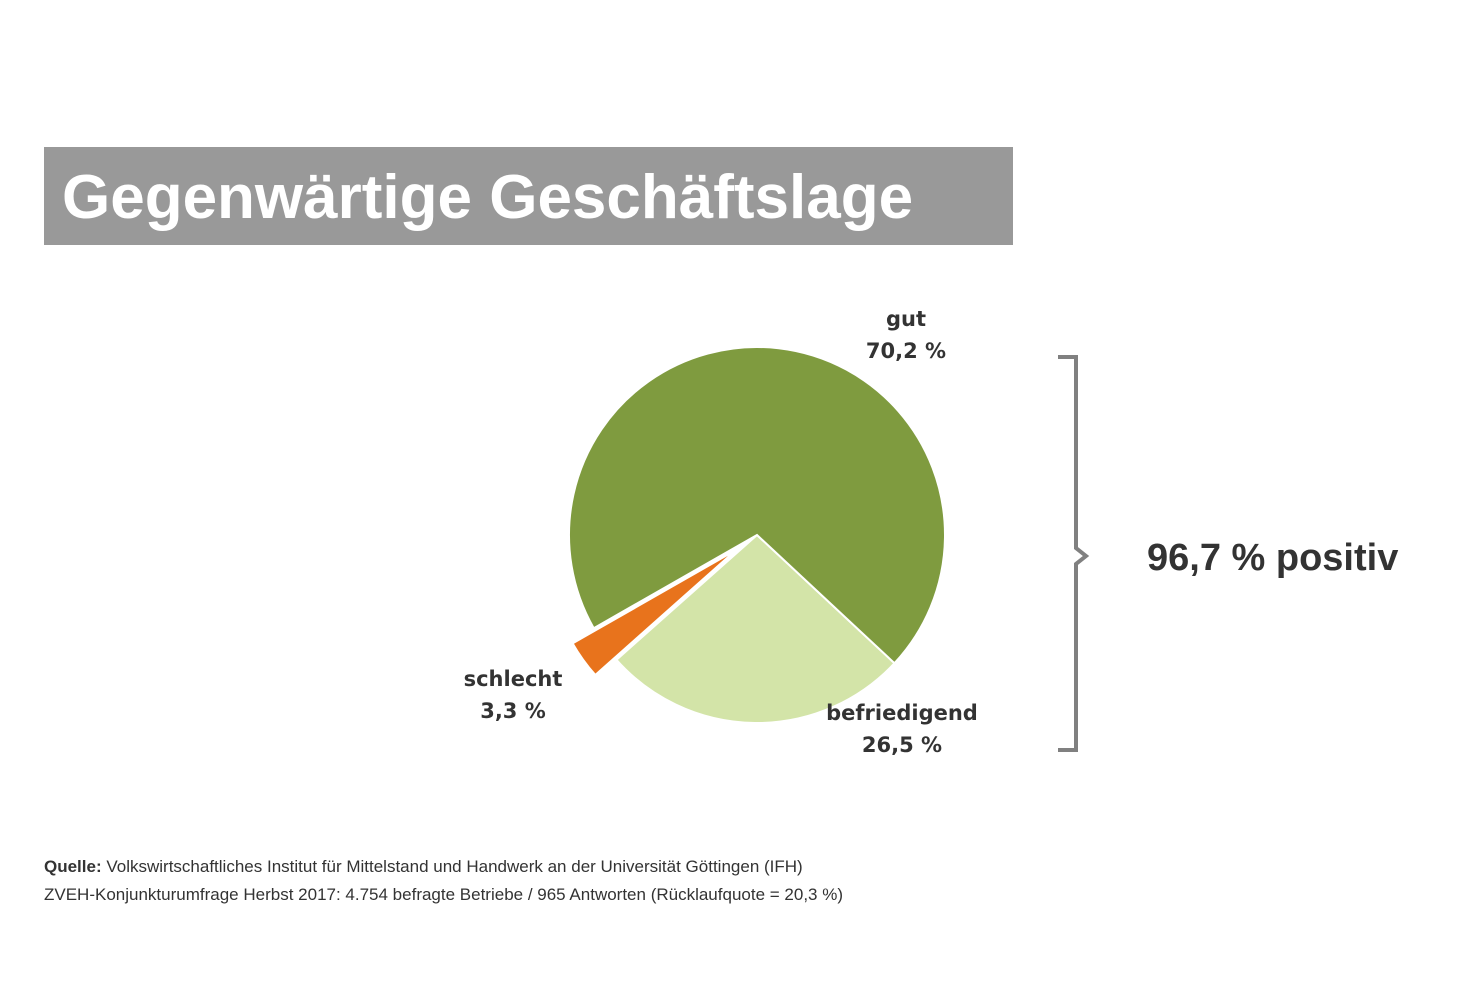  Describe the element at coordinates (1272, 558) in the screenshot. I see `annotation: 96,7 % positiv` at that location.